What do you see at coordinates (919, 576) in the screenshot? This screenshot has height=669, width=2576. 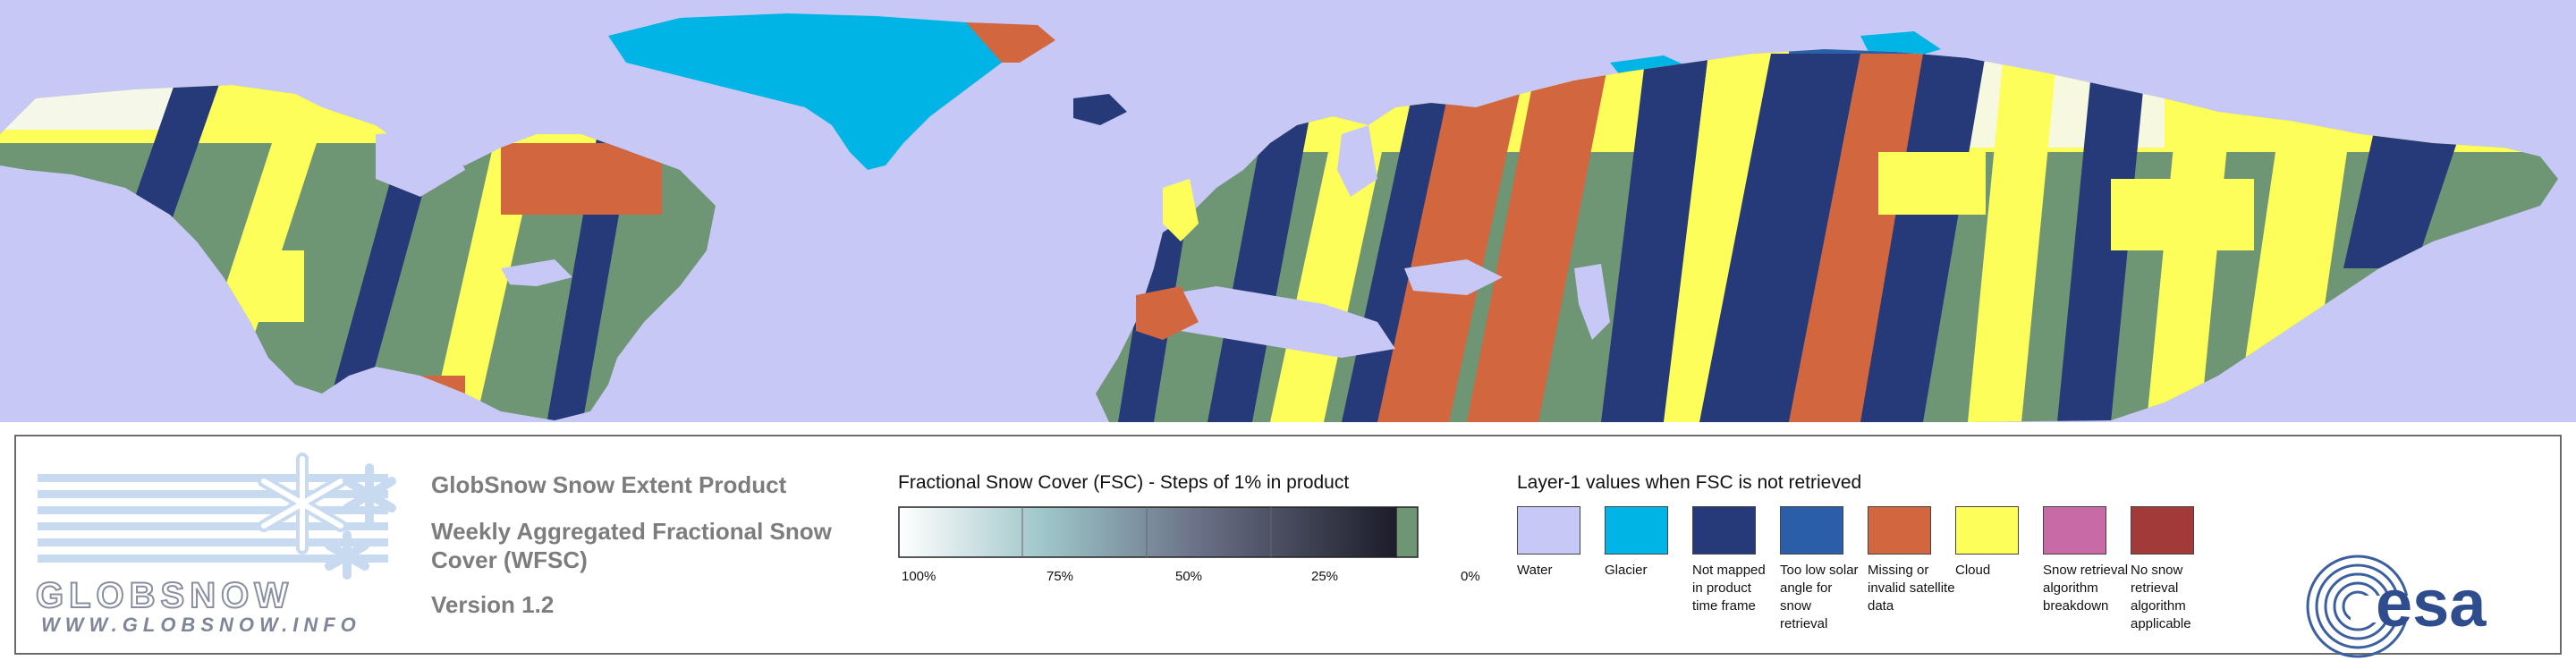 I see `fsc-tick-100: 100%` at bounding box center [919, 576].